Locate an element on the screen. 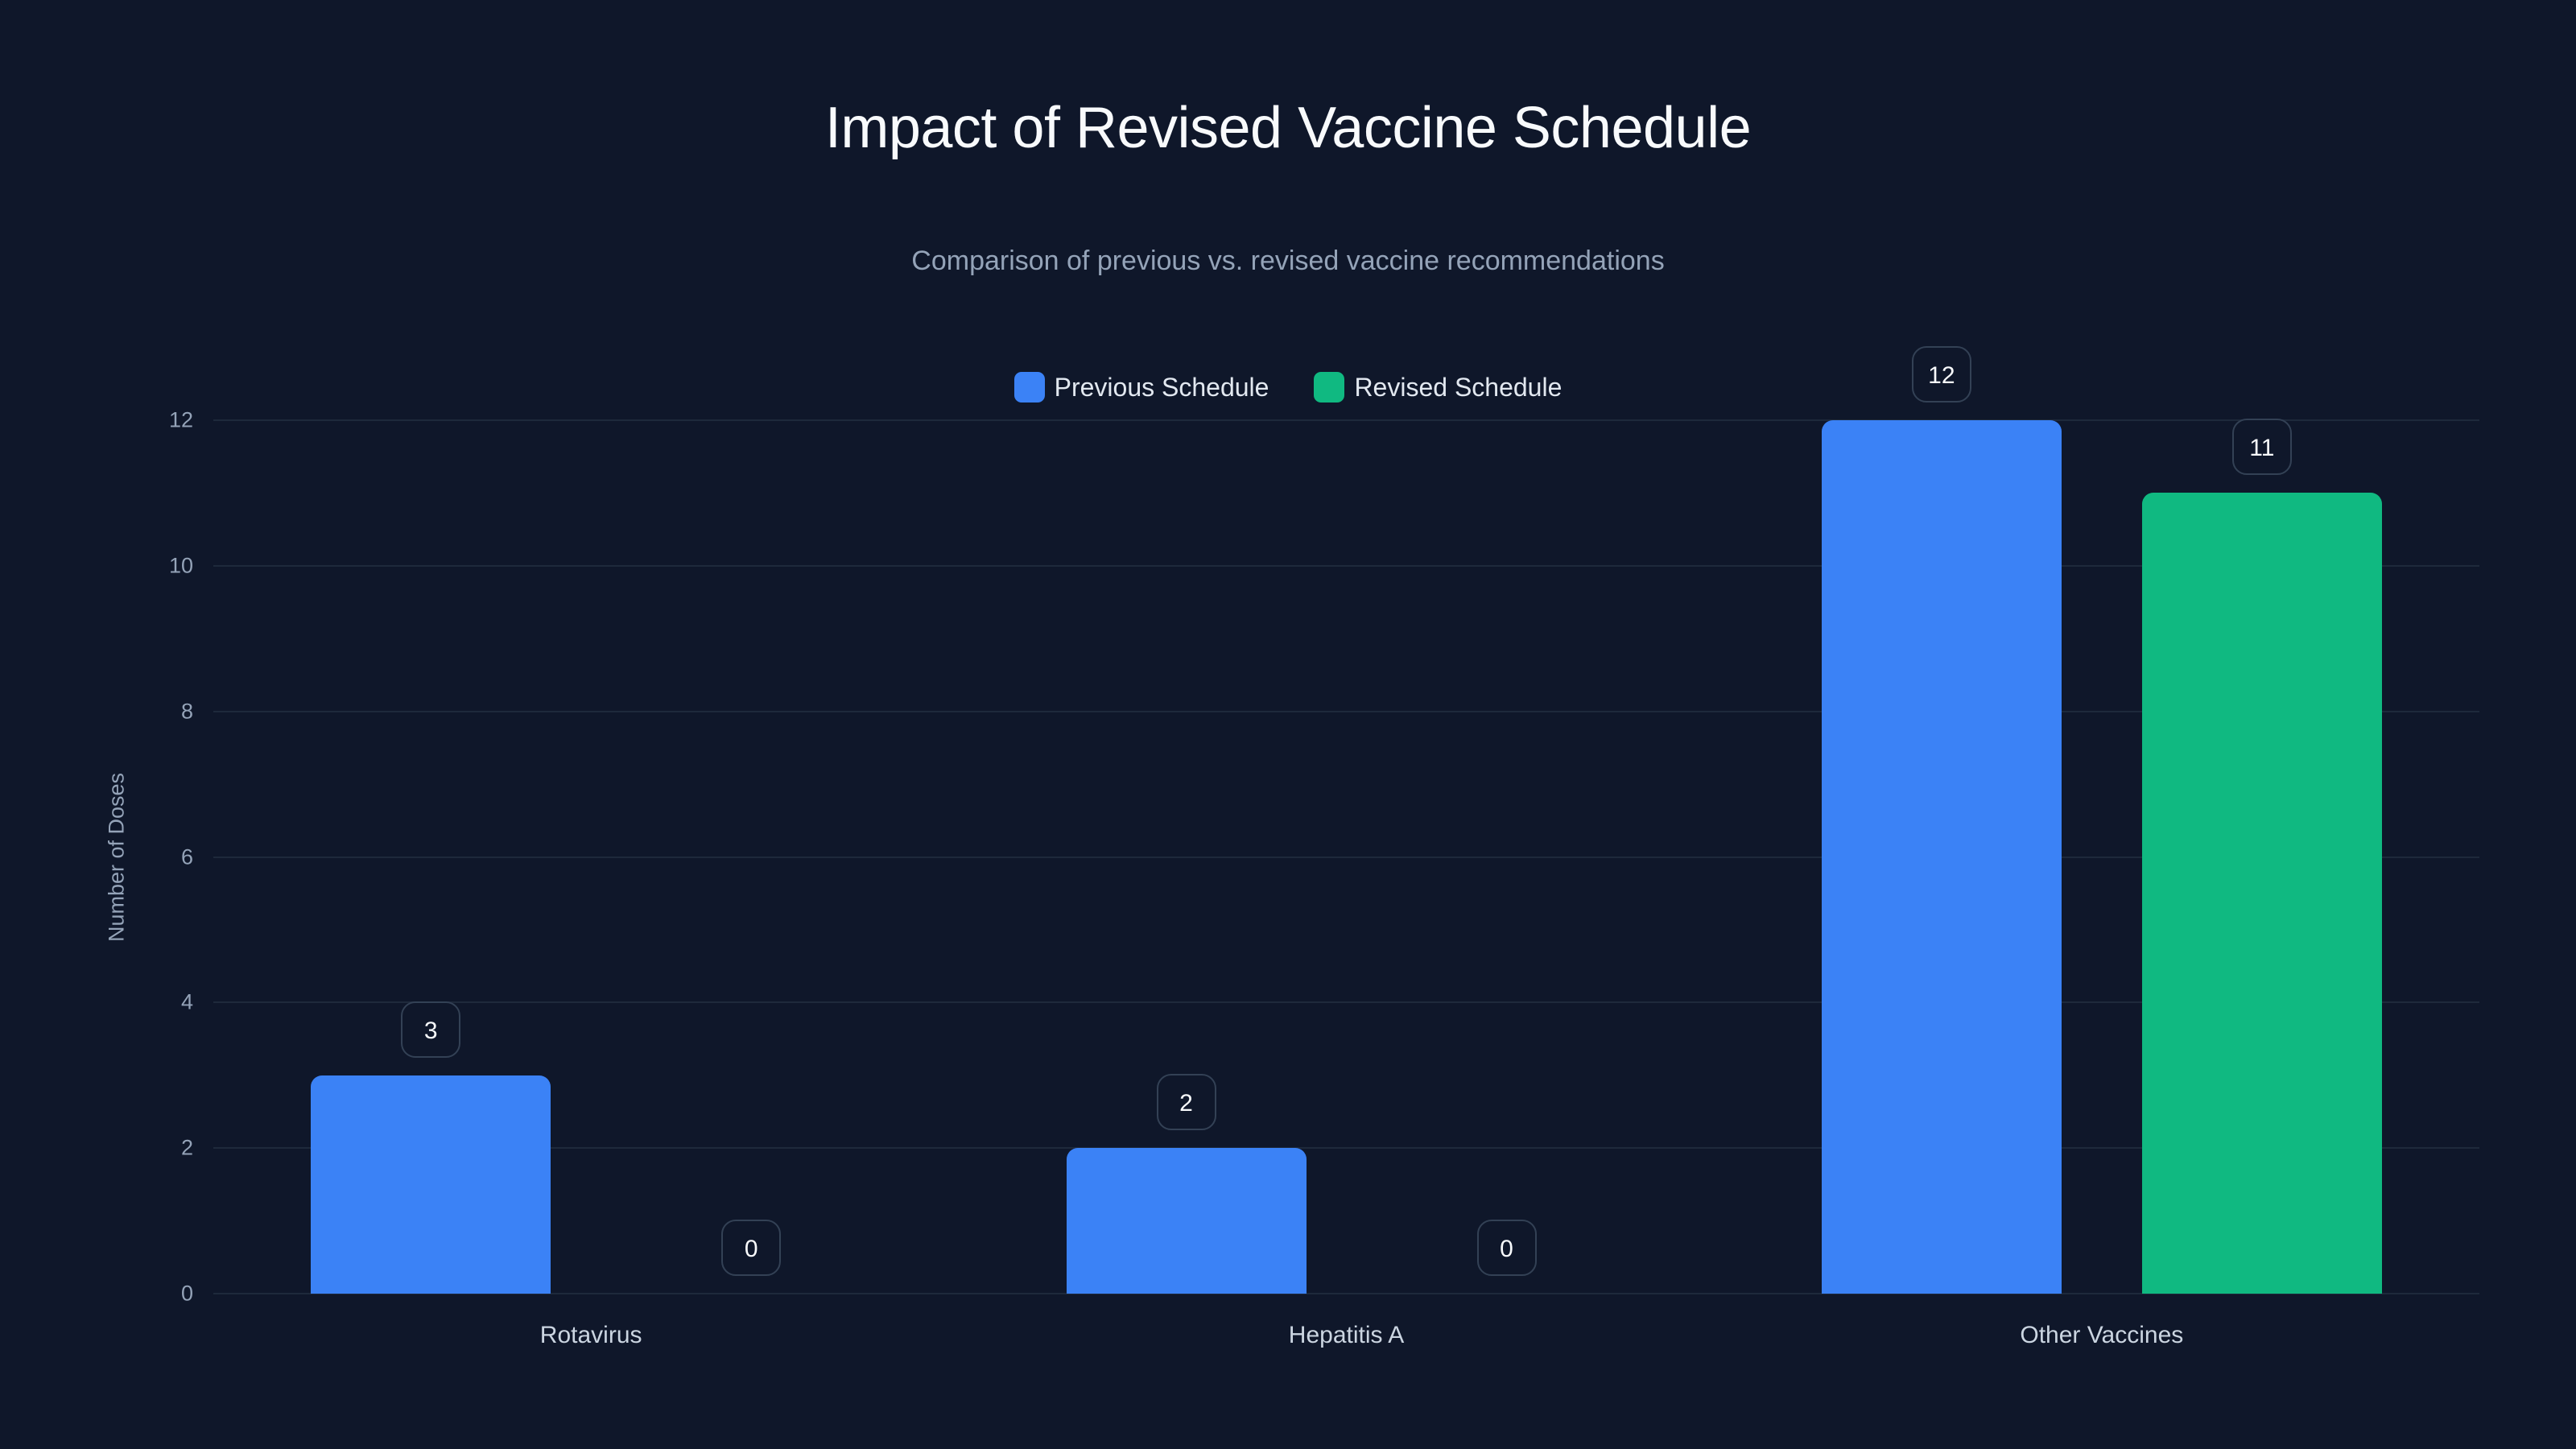 This screenshot has width=2576, height=1449. y-tick-label: 8 is located at coordinates (186, 711).